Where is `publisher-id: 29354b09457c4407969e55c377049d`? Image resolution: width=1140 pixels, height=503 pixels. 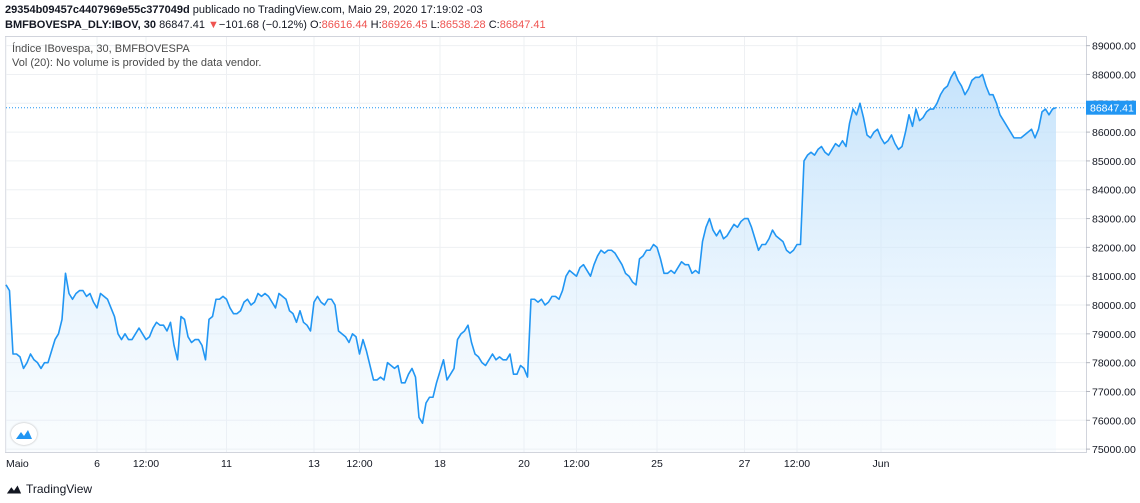
publisher-id: 29354b09457c4407969e55c377049d is located at coordinates (97, 10).